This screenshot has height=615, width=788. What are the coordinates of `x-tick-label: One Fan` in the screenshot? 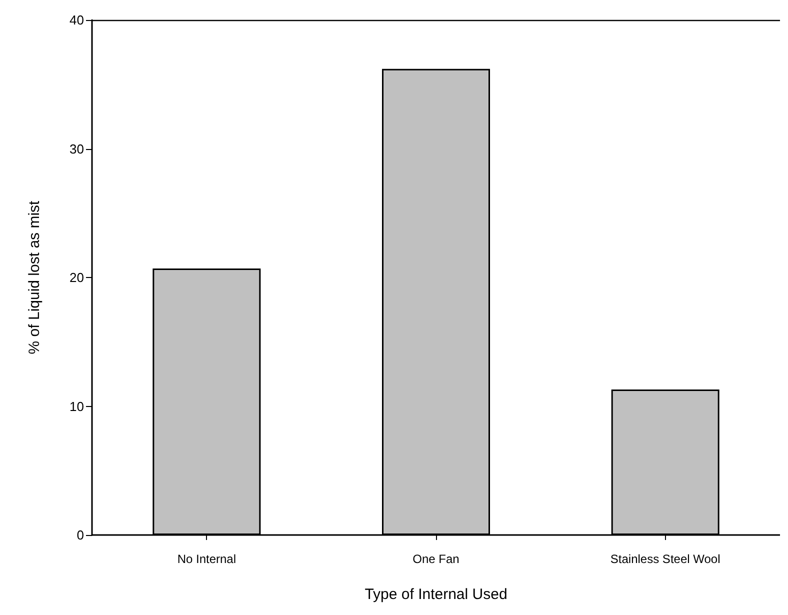 It's located at (436, 559).